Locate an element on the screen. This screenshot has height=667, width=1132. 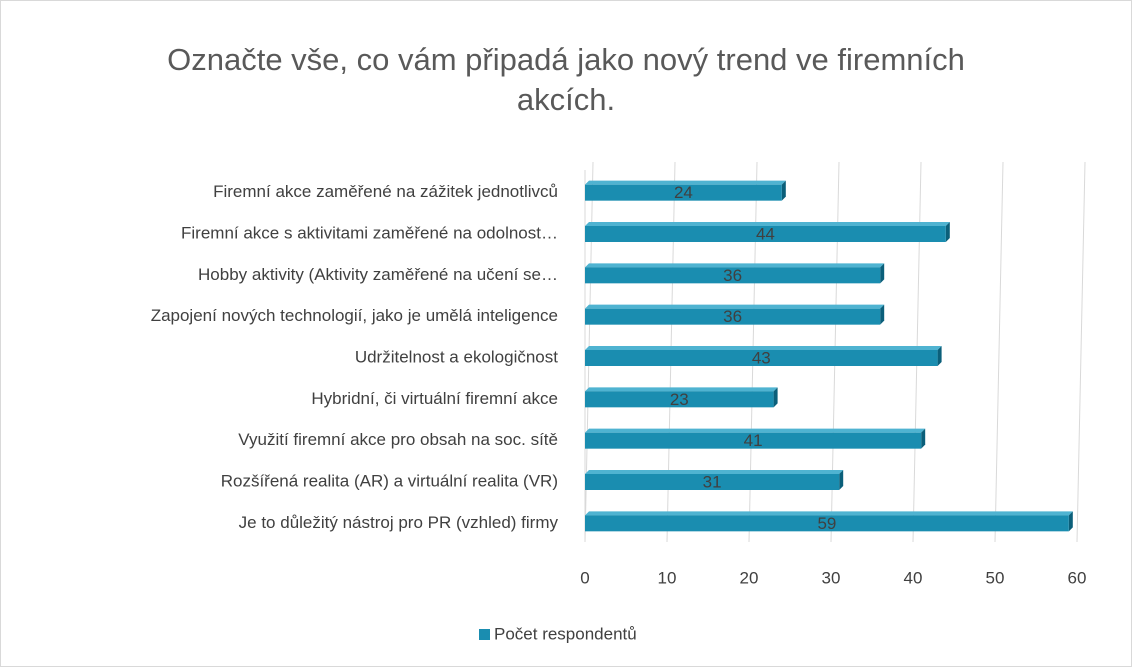
value-label: 41 is located at coordinates (753, 440).